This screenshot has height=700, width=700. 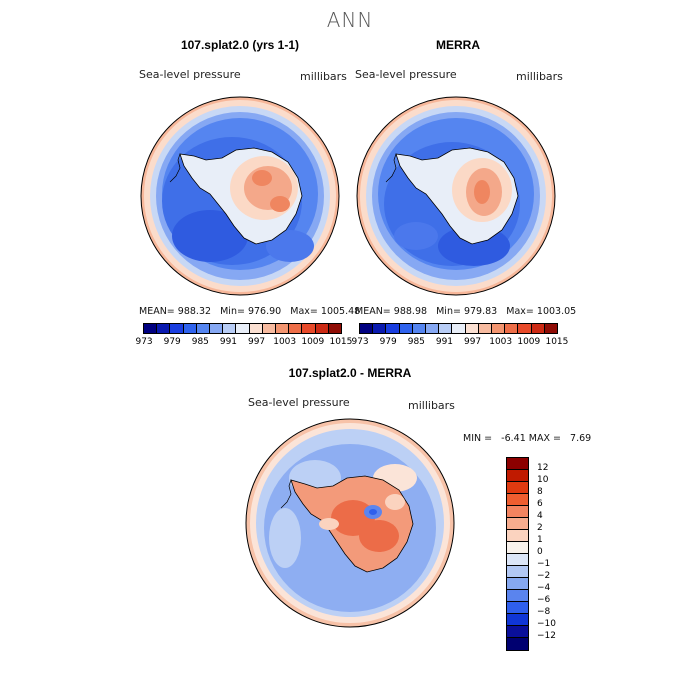 What do you see at coordinates (448, 311) in the screenshot?
I see `right-min-label: Min=` at bounding box center [448, 311].